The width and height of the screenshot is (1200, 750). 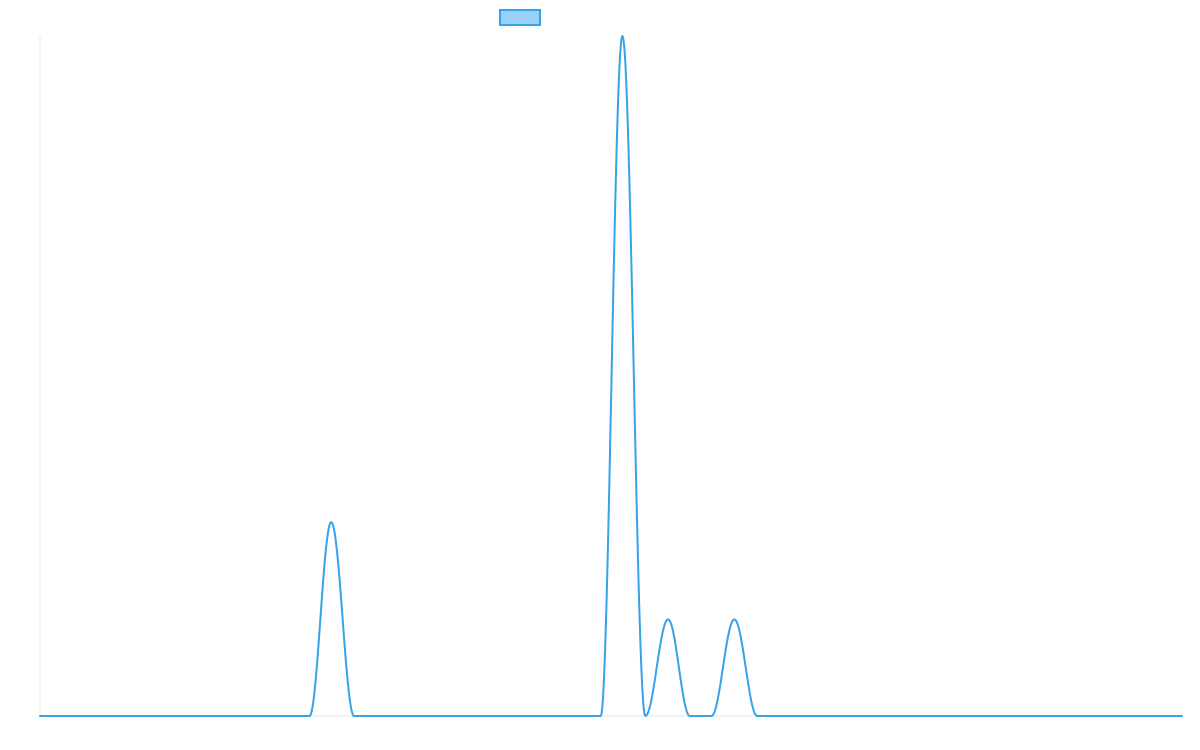 I want to click on legend-swatch, so click(x=520, y=17).